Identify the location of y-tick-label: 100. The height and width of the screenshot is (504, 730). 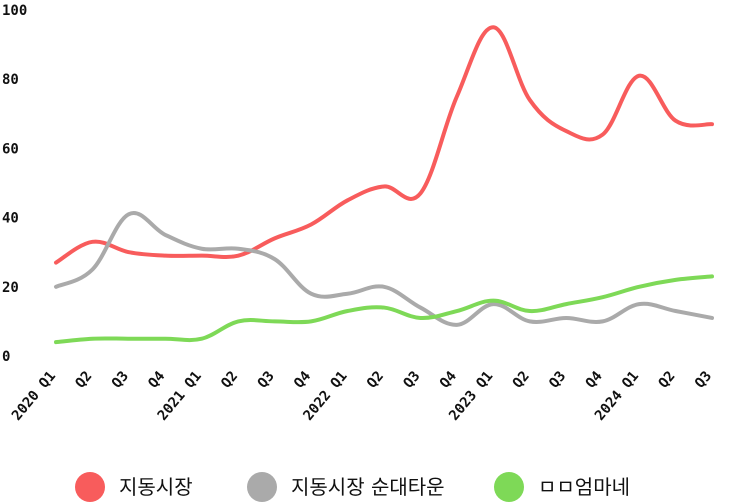
(14, 11).